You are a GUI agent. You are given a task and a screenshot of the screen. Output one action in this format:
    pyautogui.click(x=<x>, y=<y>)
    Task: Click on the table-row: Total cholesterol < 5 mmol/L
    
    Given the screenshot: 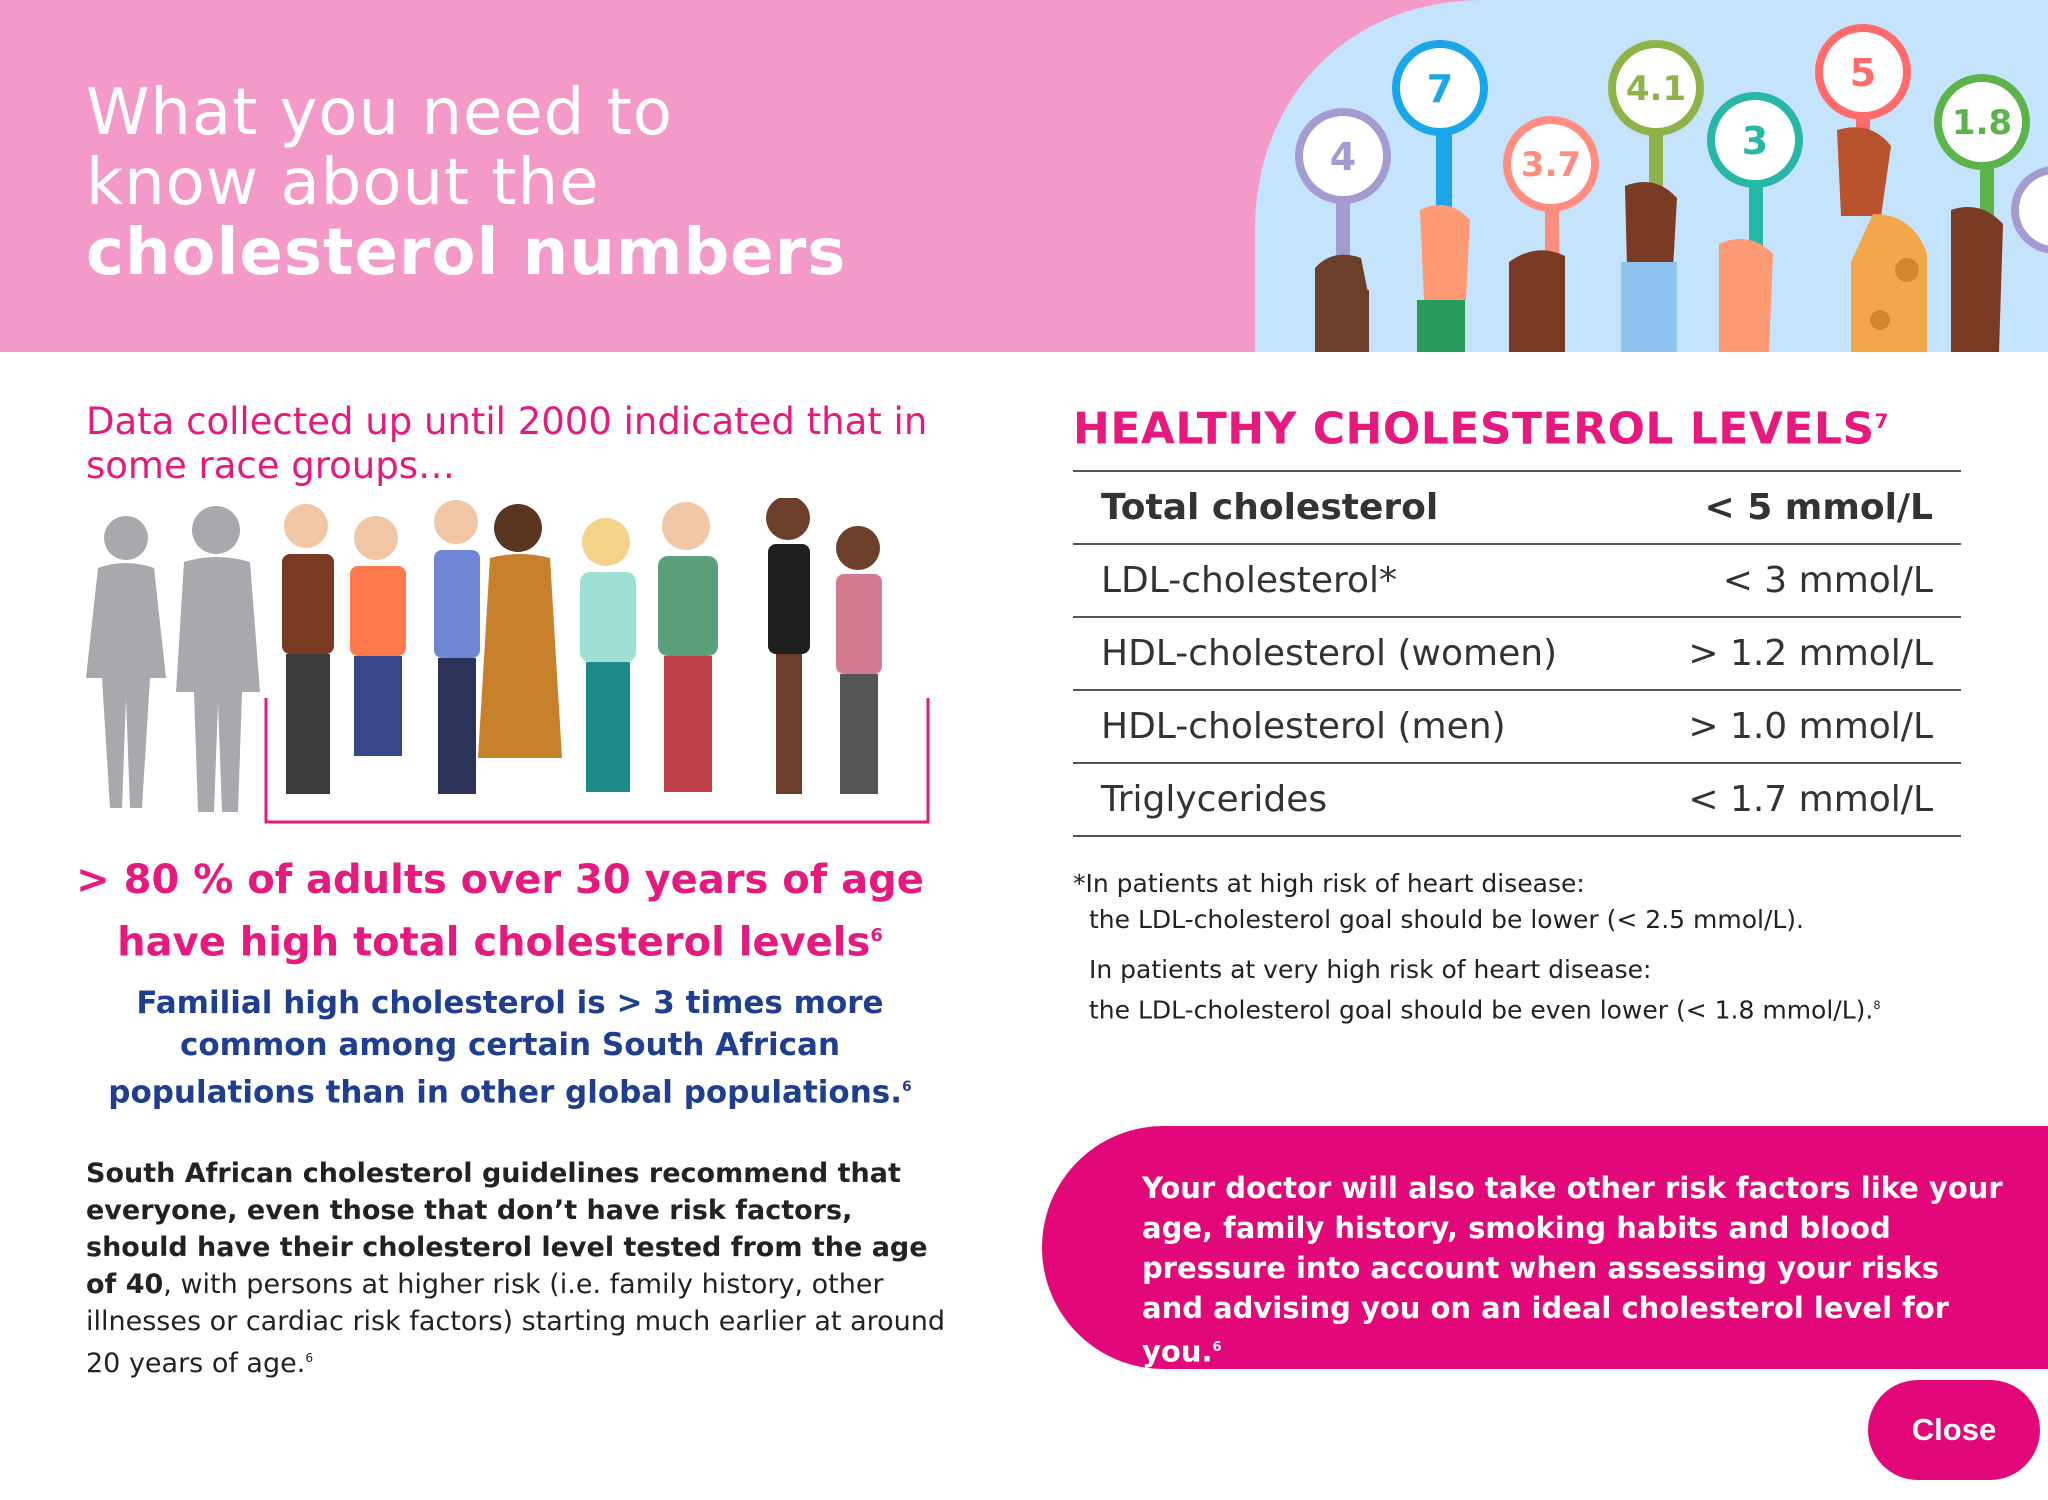 What is the action you would take?
    pyautogui.click(x=1517, y=508)
    